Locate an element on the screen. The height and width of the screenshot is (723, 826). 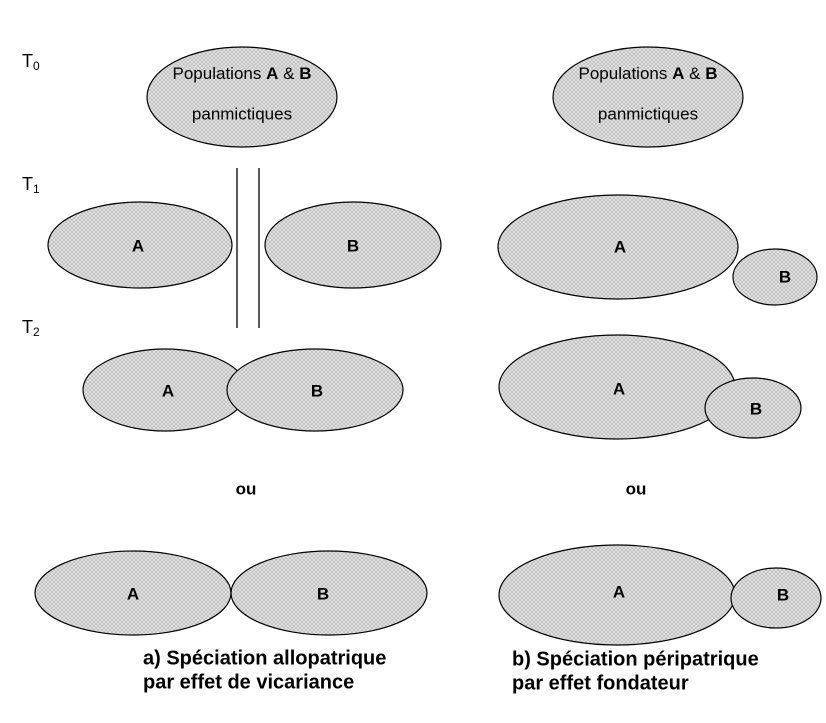
caption: par effet de vicariance is located at coordinates (248, 682).